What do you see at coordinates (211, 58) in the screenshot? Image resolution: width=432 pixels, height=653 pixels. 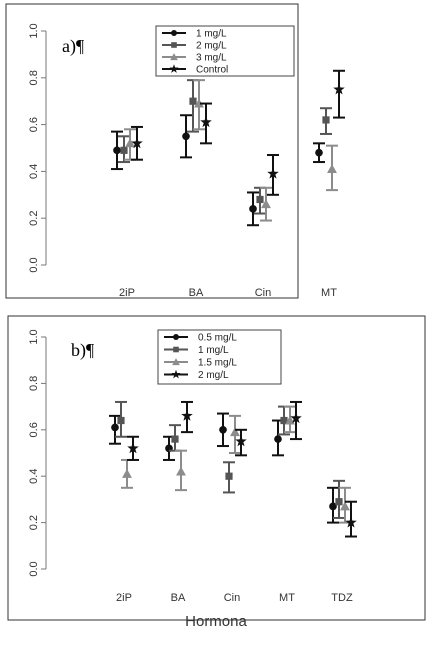 I see `legend-label: 3 mg/L` at bounding box center [211, 58].